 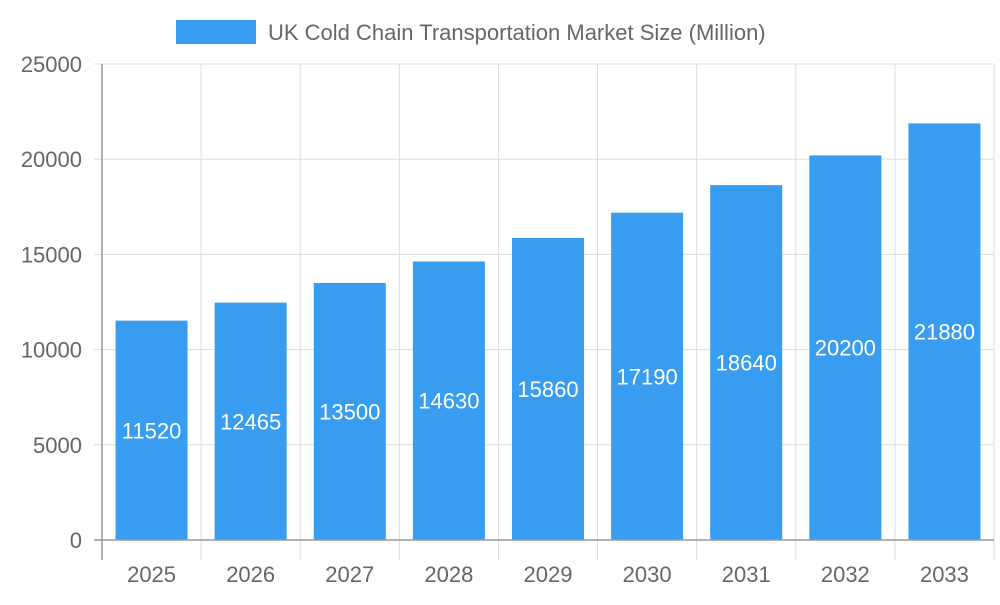 I want to click on data-label: 15860, so click(x=547, y=389).